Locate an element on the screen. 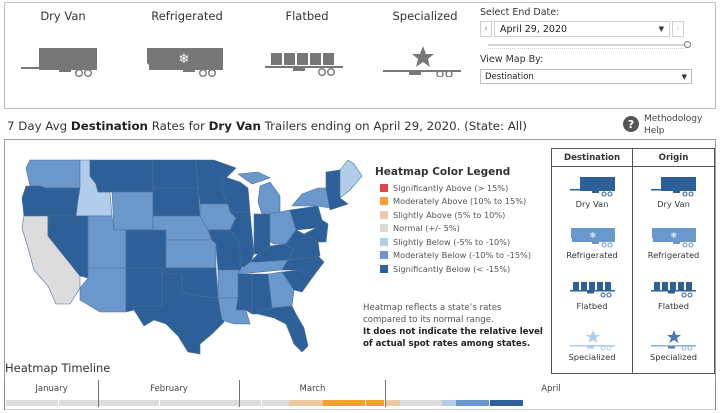  methodology-label: Methodology is located at coordinates (673, 119).